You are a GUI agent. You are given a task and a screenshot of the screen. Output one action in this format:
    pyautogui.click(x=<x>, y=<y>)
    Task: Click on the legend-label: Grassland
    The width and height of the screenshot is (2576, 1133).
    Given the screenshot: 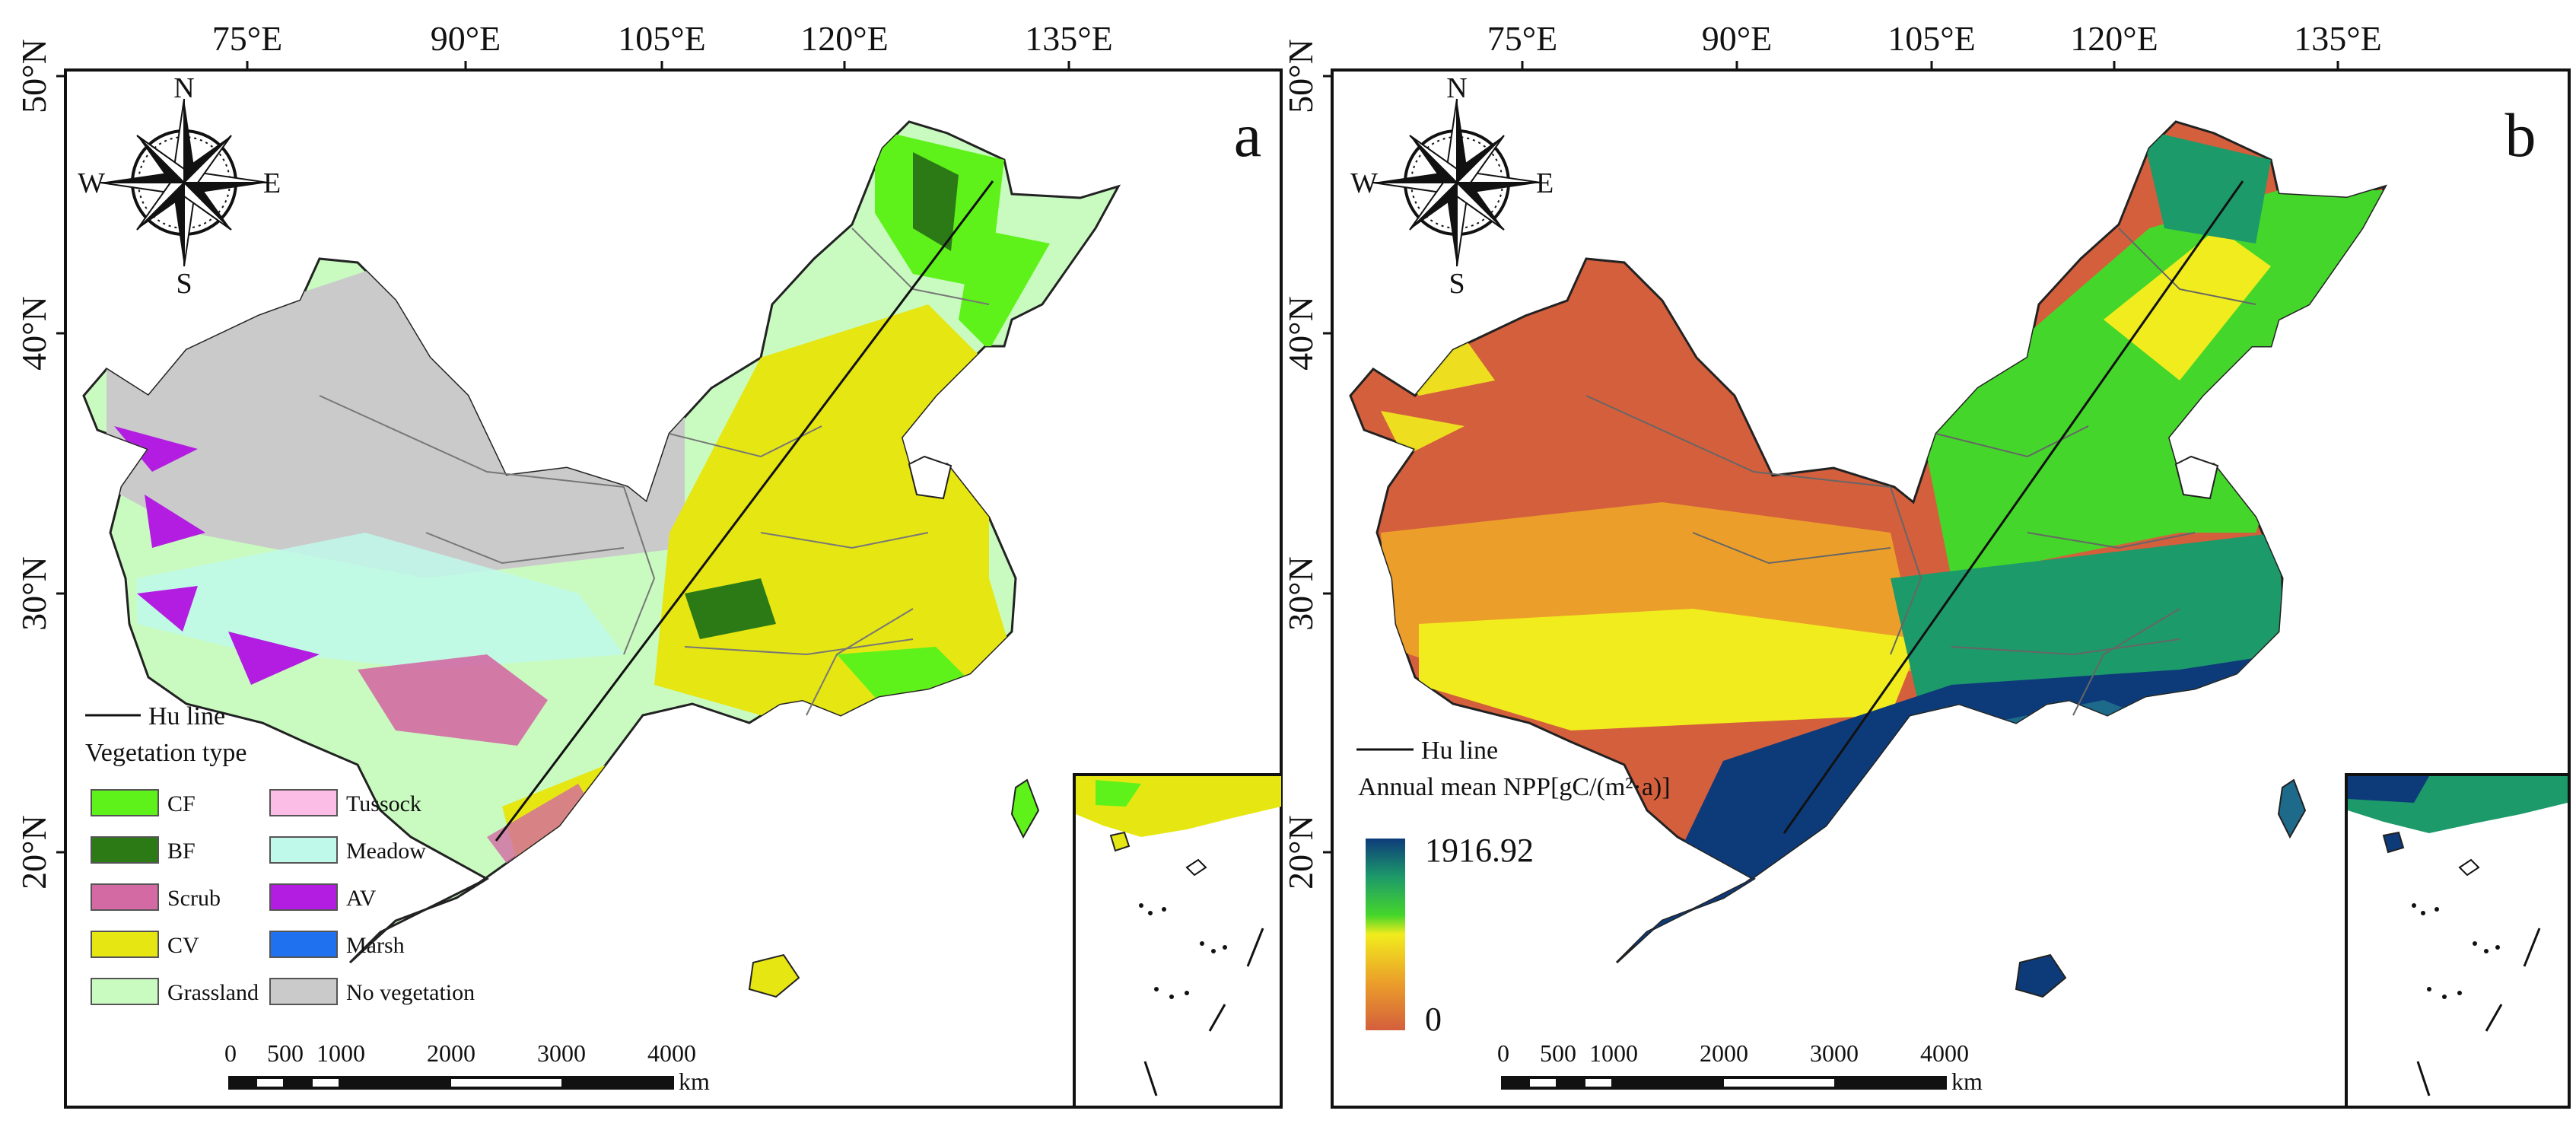 What is the action you would take?
    pyautogui.click(x=213, y=992)
    